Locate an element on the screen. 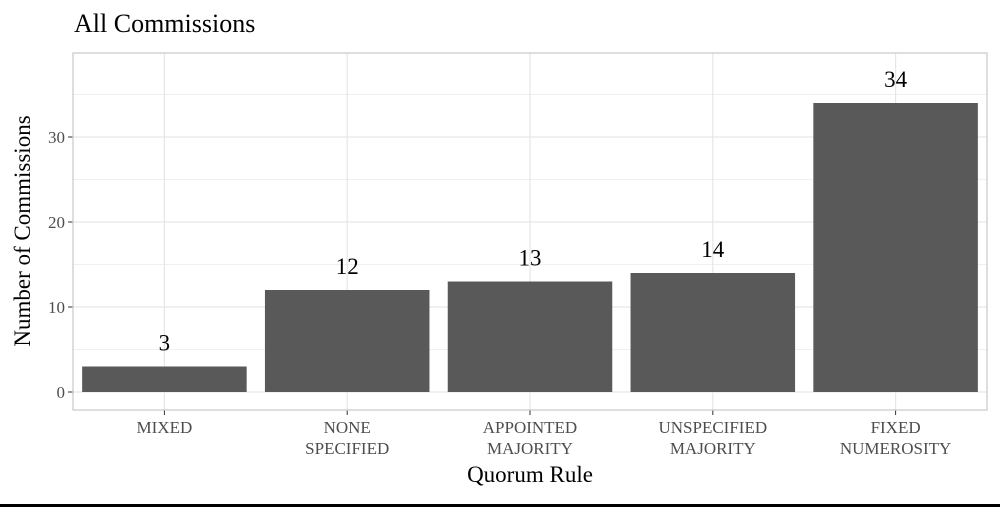 This screenshot has height=512, width=1000. x-tick-label-line: UNSPECIFIED is located at coordinates (712, 427).